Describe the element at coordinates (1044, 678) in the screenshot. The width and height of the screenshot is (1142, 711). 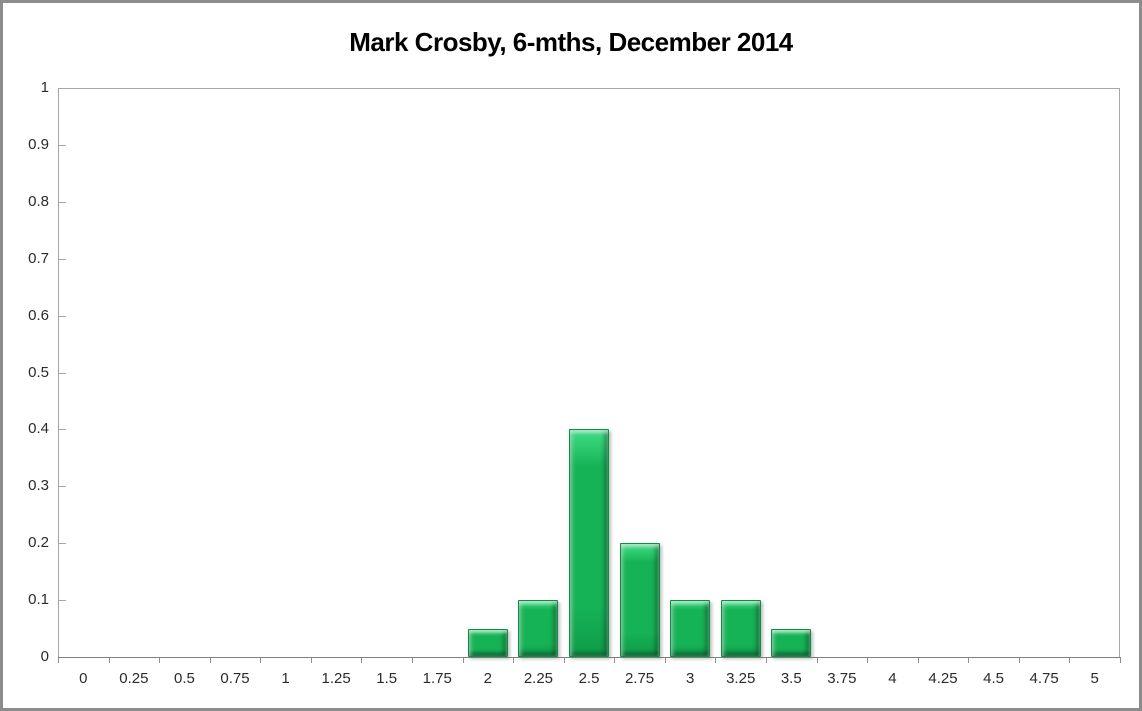
I see `x-tick-label: 4.75` at that location.